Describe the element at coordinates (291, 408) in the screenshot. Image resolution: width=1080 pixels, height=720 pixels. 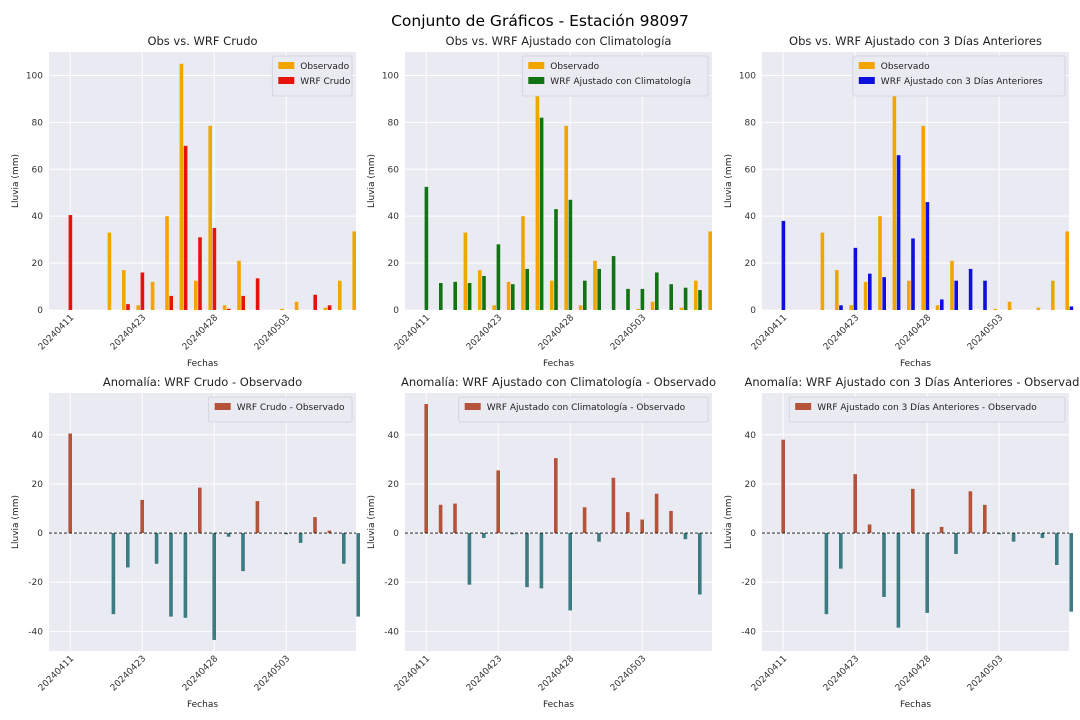
I see `legend-label: WRF Crudo - Observado` at that location.